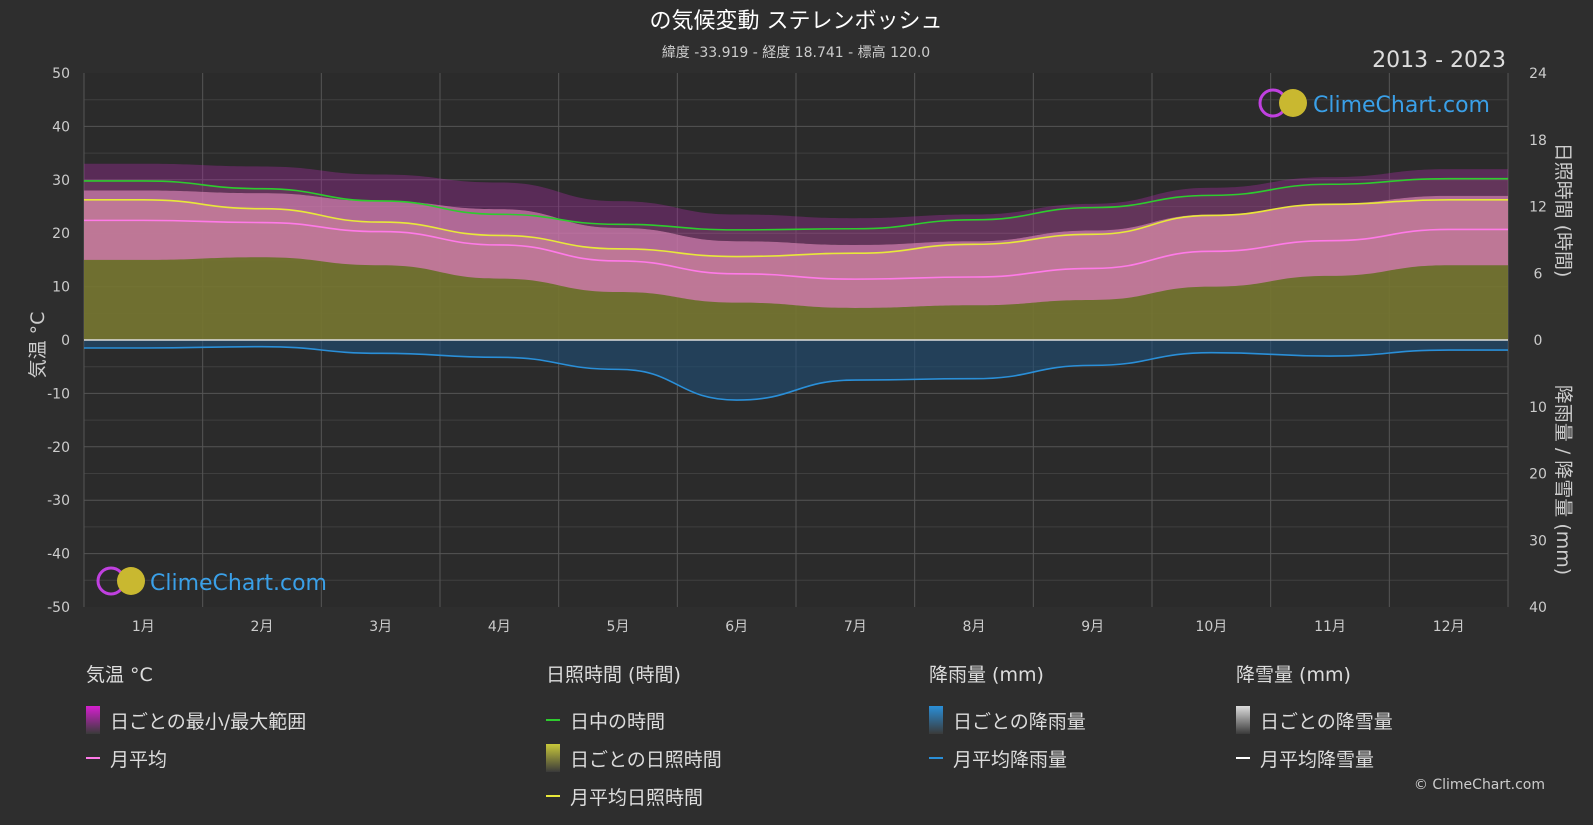  I want to click on sunshine-tick-label: 12, so click(1538, 208).